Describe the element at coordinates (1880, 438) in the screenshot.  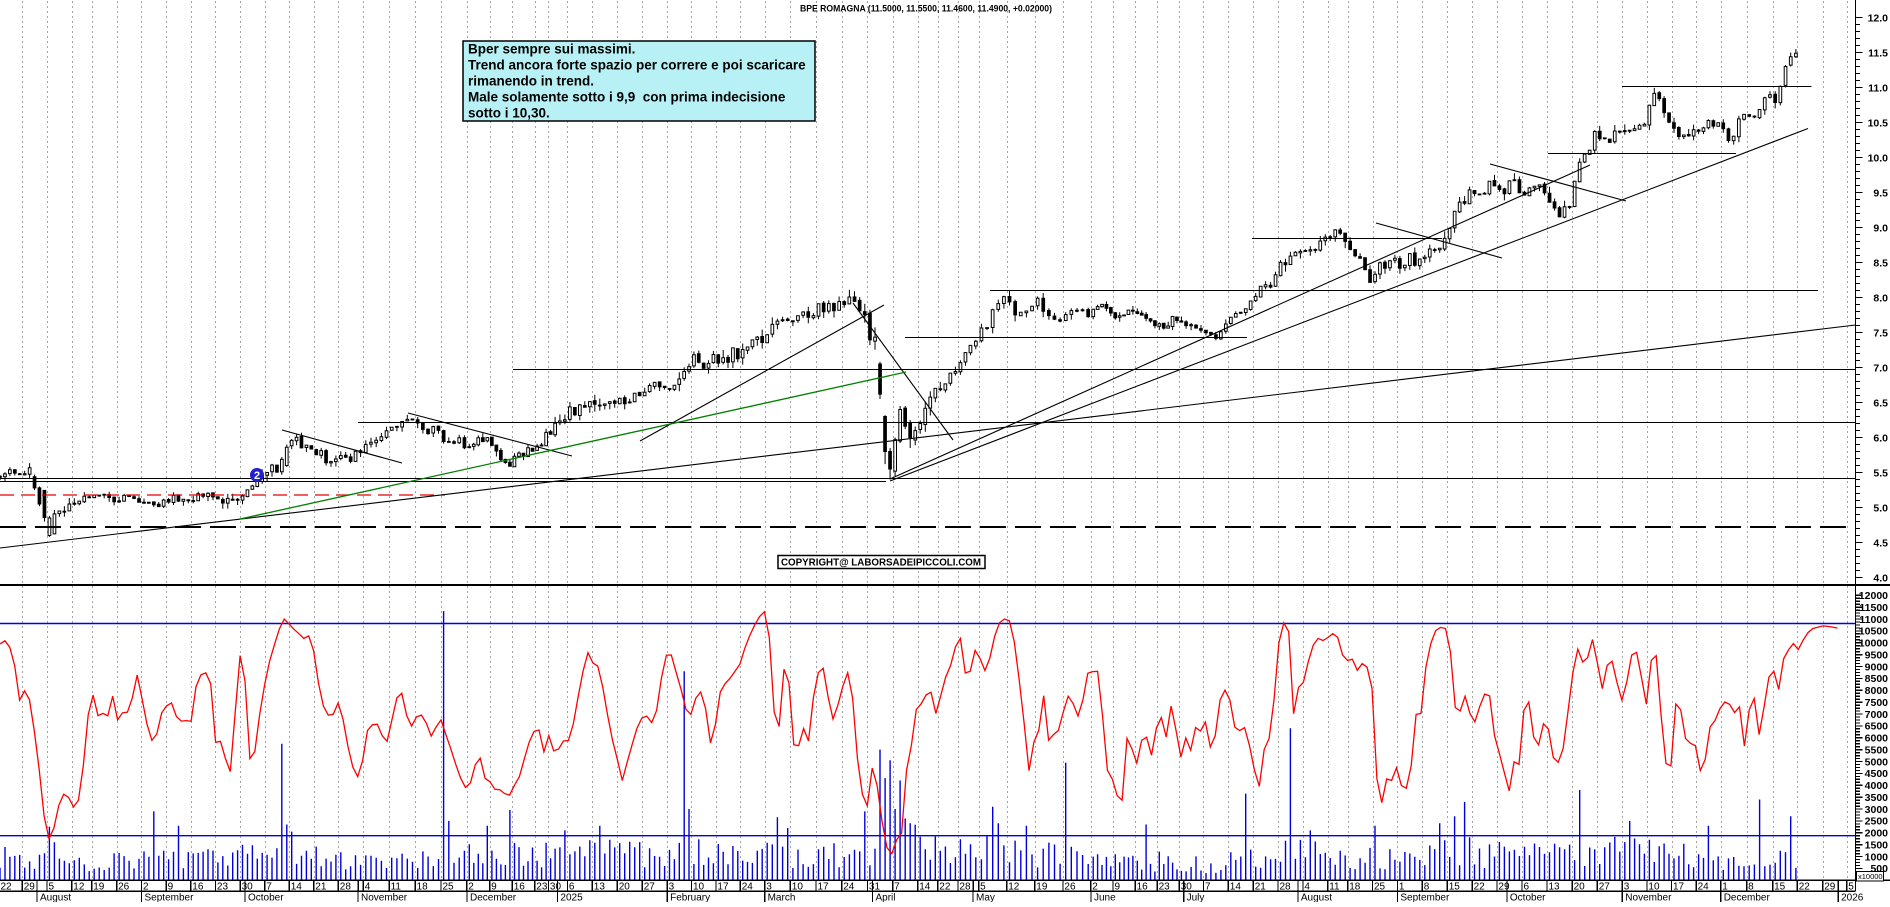
I see `svg-text: 6.0` at that location.